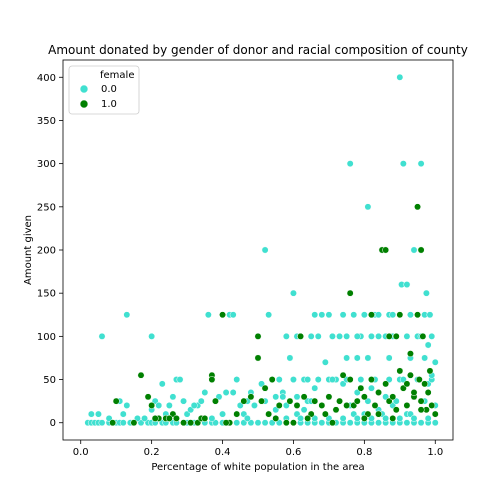 Image resolution: width=504 pixels, height=504 pixels. Describe the element at coordinates (364, 452) in the screenshot. I see `x-tick-label: 0.8` at that location.